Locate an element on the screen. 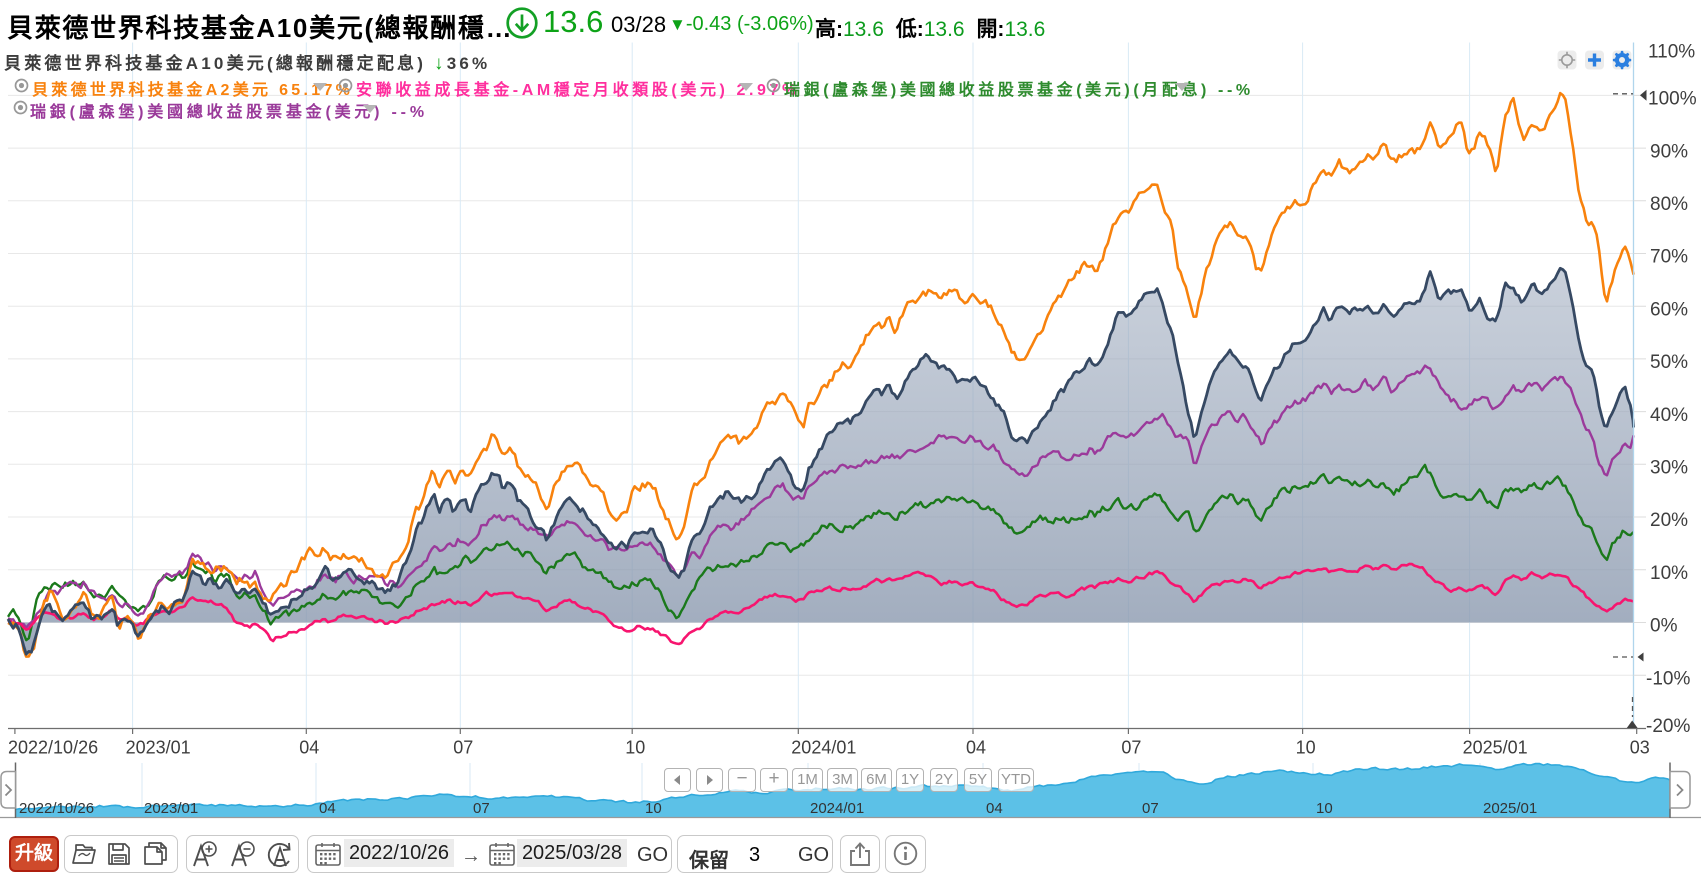  svg-text: 20% is located at coordinates (1669, 520).